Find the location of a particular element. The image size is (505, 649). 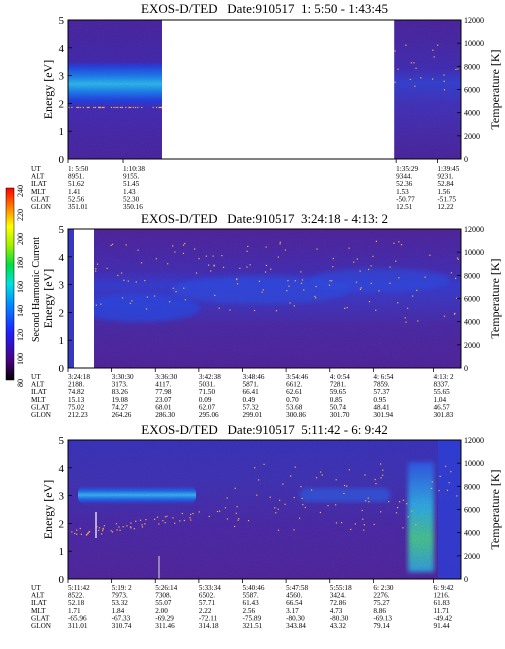

ephemeris-value: 66.54 is located at coordinates (294, 603).